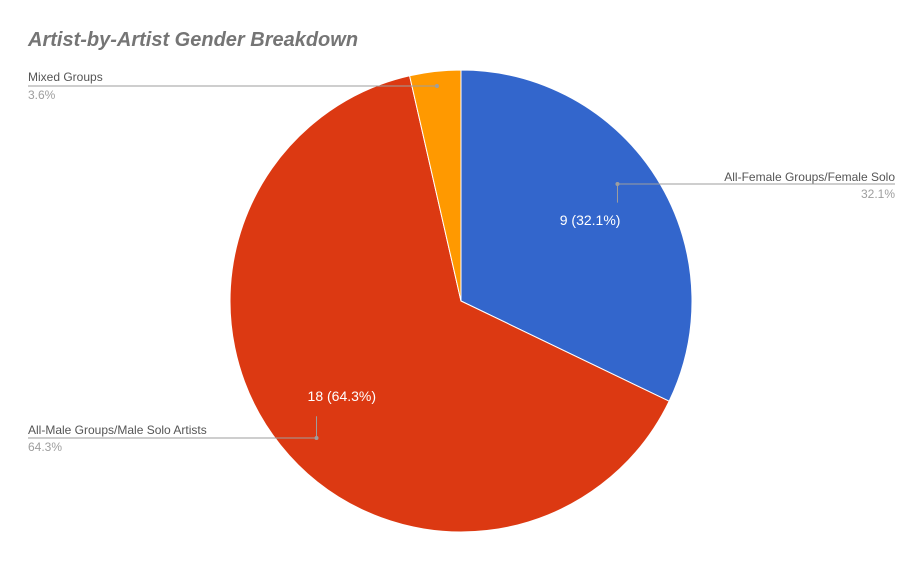 The width and height of the screenshot is (923, 561). What do you see at coordinates (65, 77) in the screenshot?
I see `slice-category-label: Mixed Groups` at bounding box center [65, 77].